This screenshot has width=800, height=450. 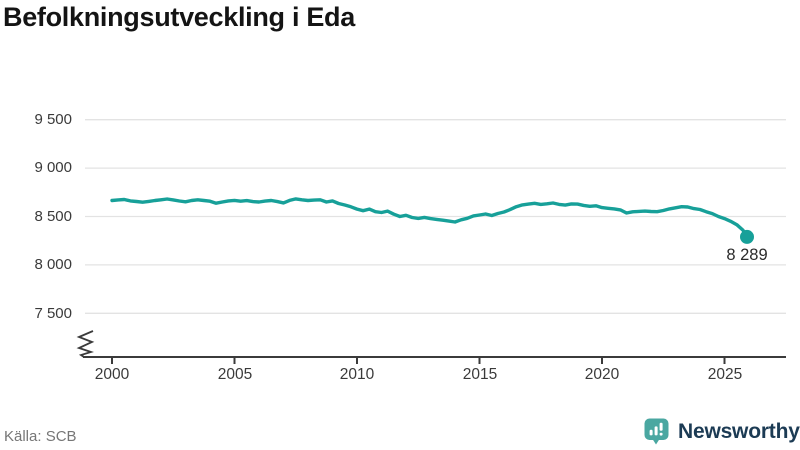 What do you see at coordinates (747, 255) in the screenshot?
I see `last-value-label: 8 289` at bounding box center [747, 255].